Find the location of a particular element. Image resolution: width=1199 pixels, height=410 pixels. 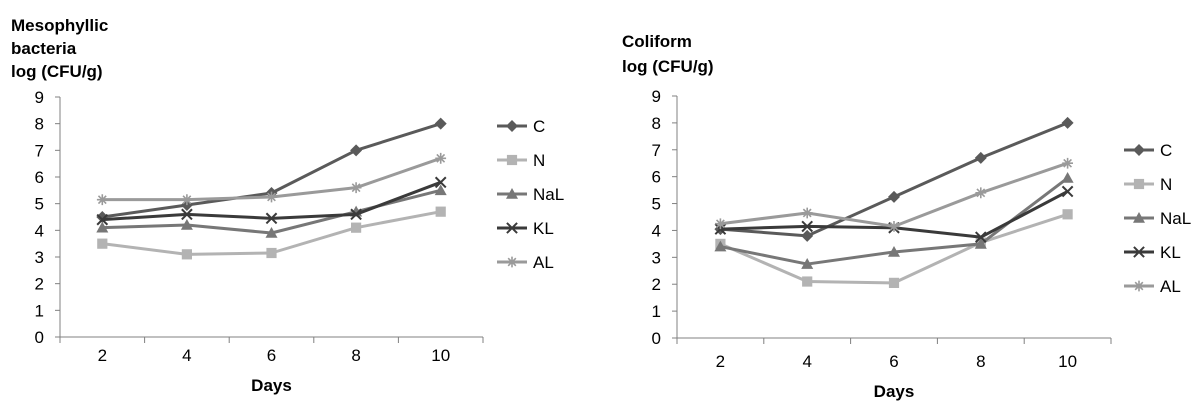

series-n is located at coordinates (271, 233).